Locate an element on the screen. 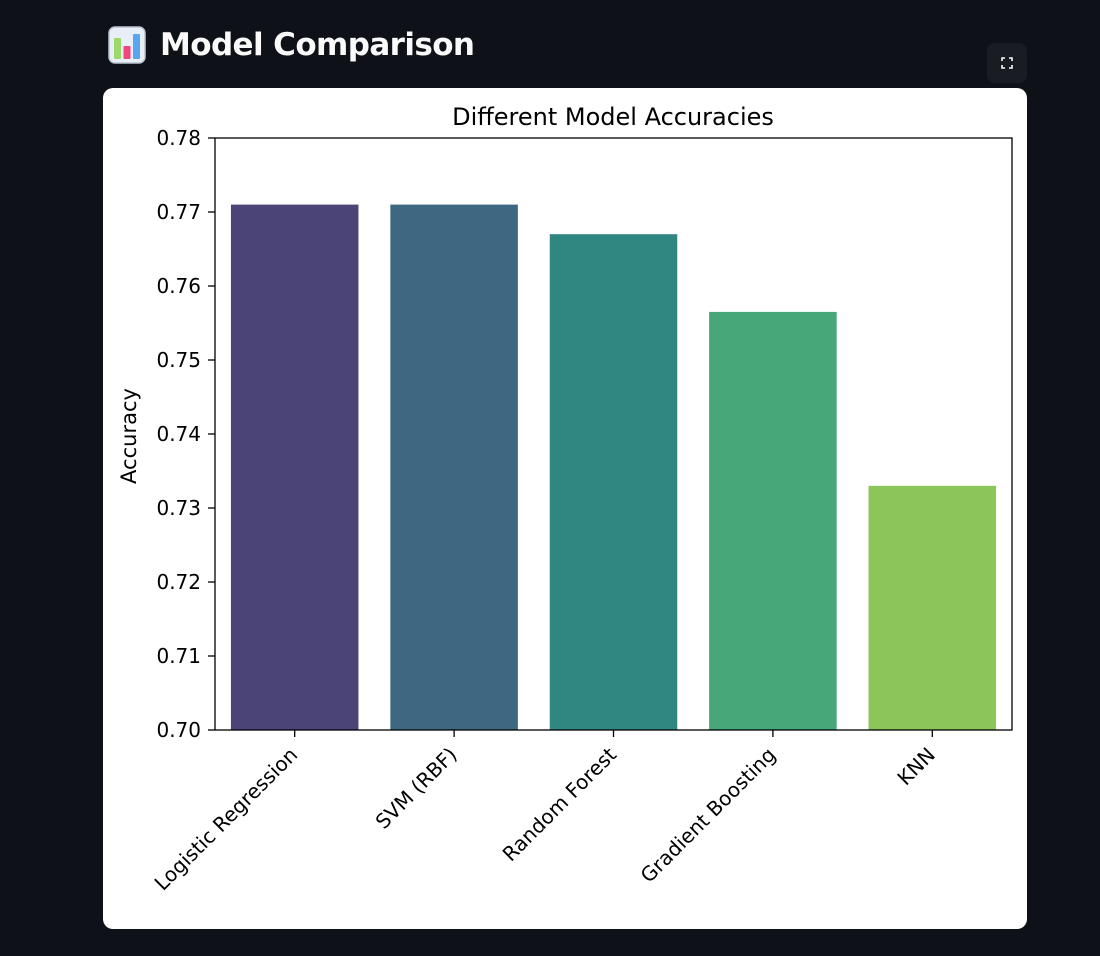 The width and height of the screenshot is (1100, 956). page-title: Model Comparison is located at coordinates (317, 45).